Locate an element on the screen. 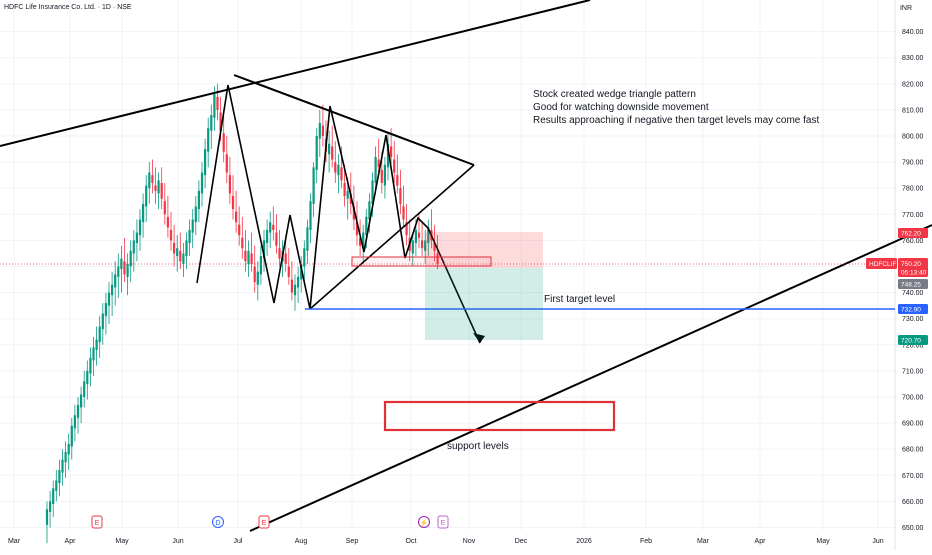  y-tick-label: 730.00 is located at coordinates (913, 319).